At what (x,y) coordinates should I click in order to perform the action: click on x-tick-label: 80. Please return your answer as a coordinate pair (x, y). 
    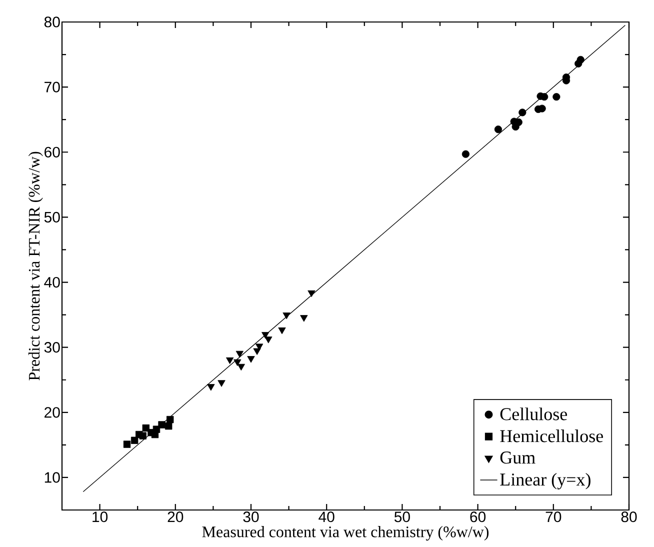
    Looking at the image, I should click on (629, 517).